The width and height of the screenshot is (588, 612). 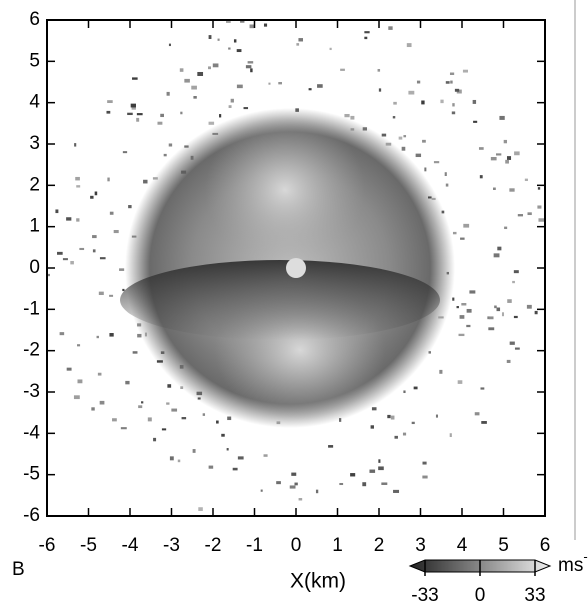 I want to click on x-tick-label: 0, so click(x=296, y=545).